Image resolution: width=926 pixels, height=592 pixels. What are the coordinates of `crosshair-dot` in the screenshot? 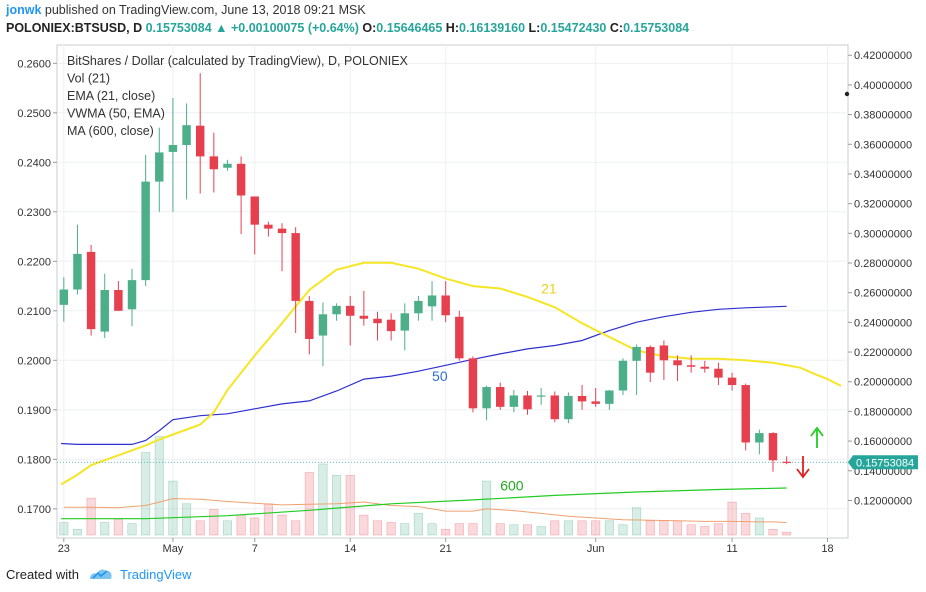 It's located at (847, 94).